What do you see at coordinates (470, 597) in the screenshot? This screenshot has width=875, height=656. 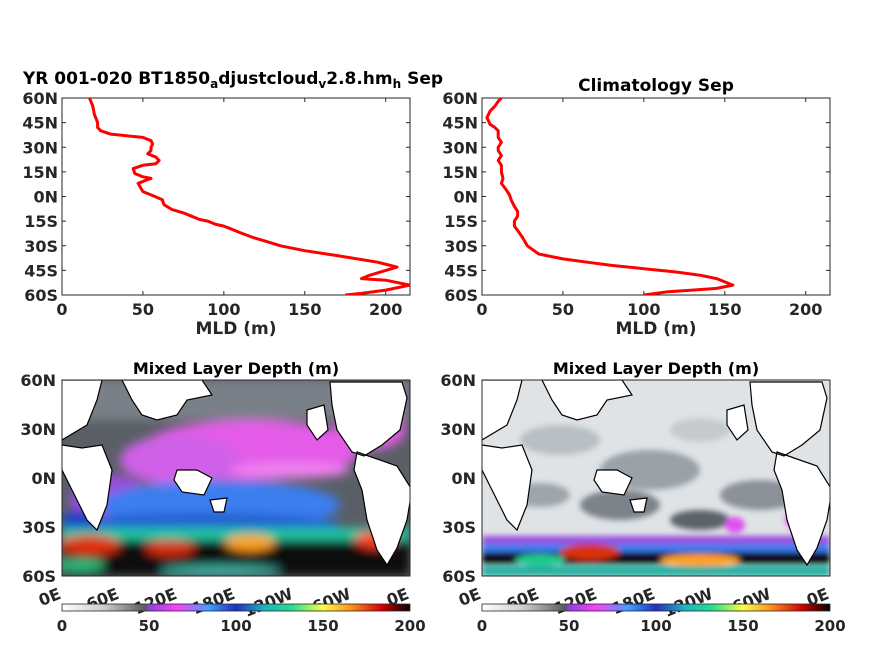 I see `p4-lon-label: 0E` at bounding box center [470, 597].